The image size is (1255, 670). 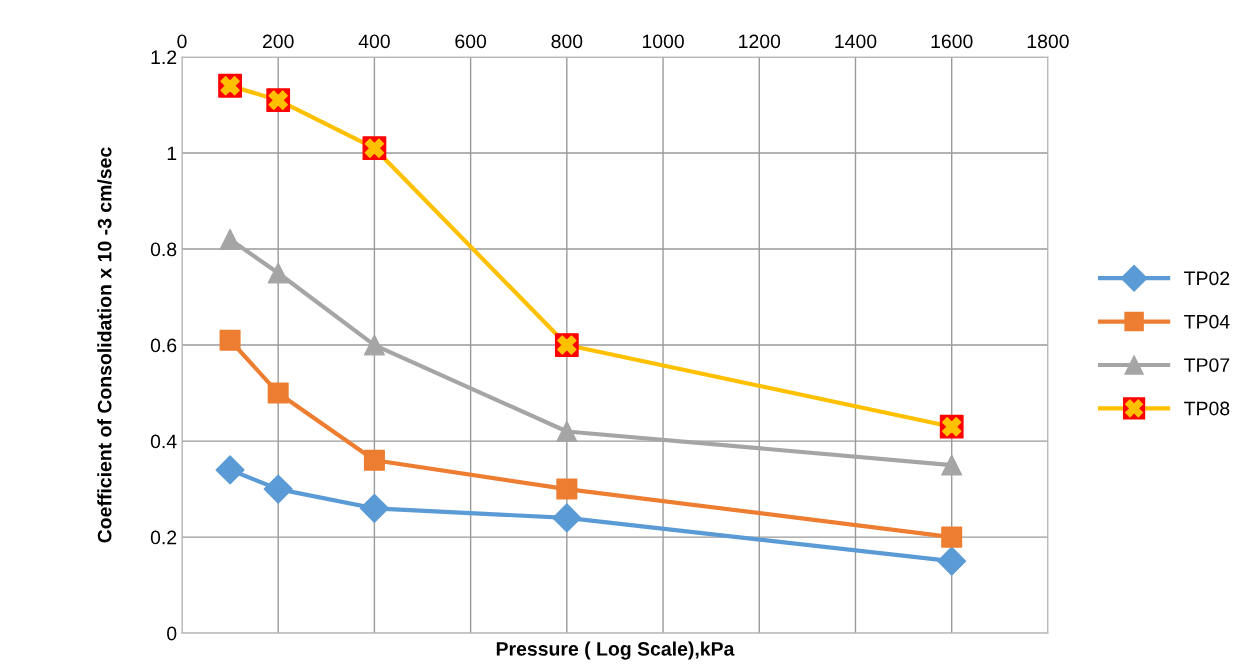 I want to click on x-tick-label: 1600, so click(x=952, y=41).